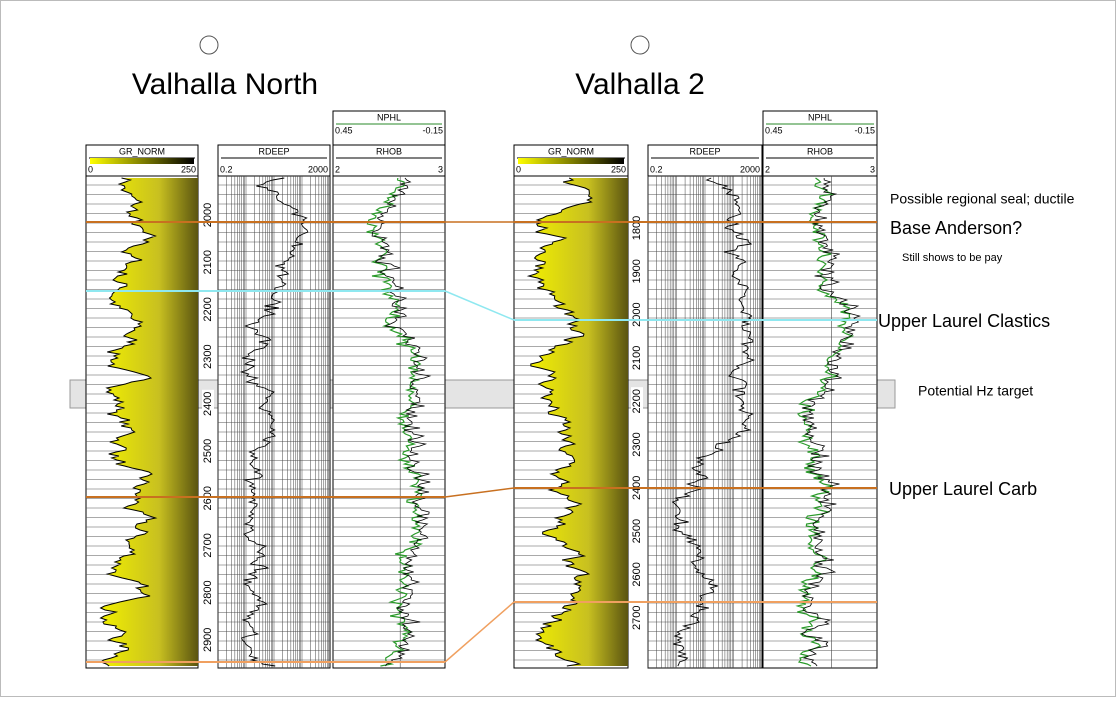  Describe the element at coordinates (982, 199) in the screenshot. I see `annotation: Possible regional seal; ductile` at that location.